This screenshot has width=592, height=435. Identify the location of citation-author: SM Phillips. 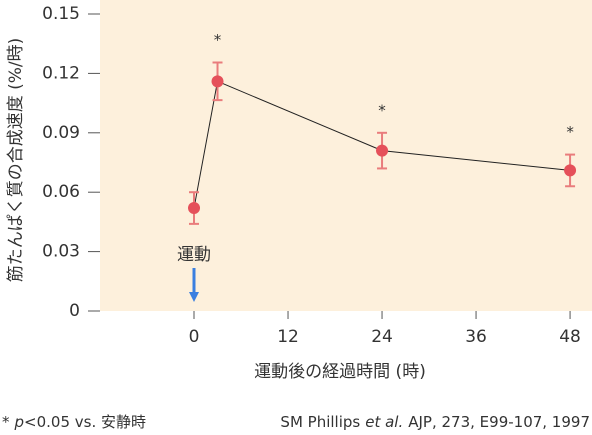
(320, 422).